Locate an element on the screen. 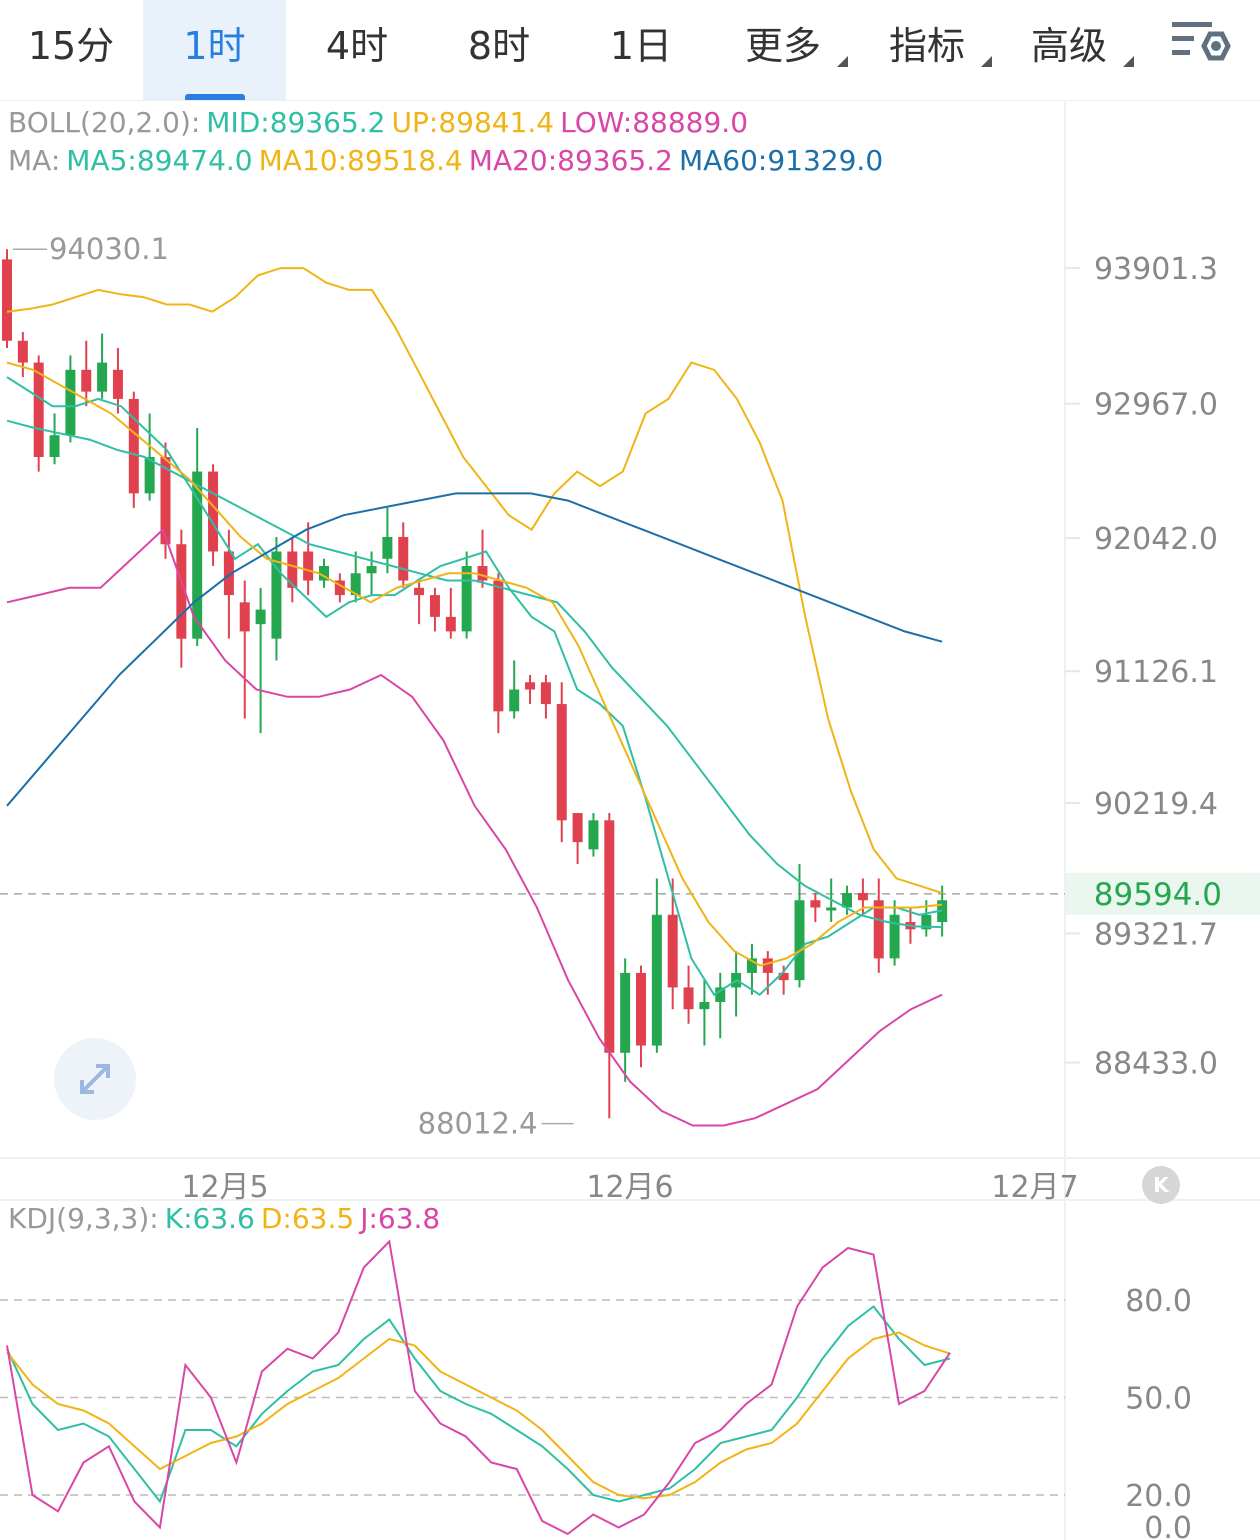  ma5-value: MA5:89474.0 is located at coordinates (159, 160).